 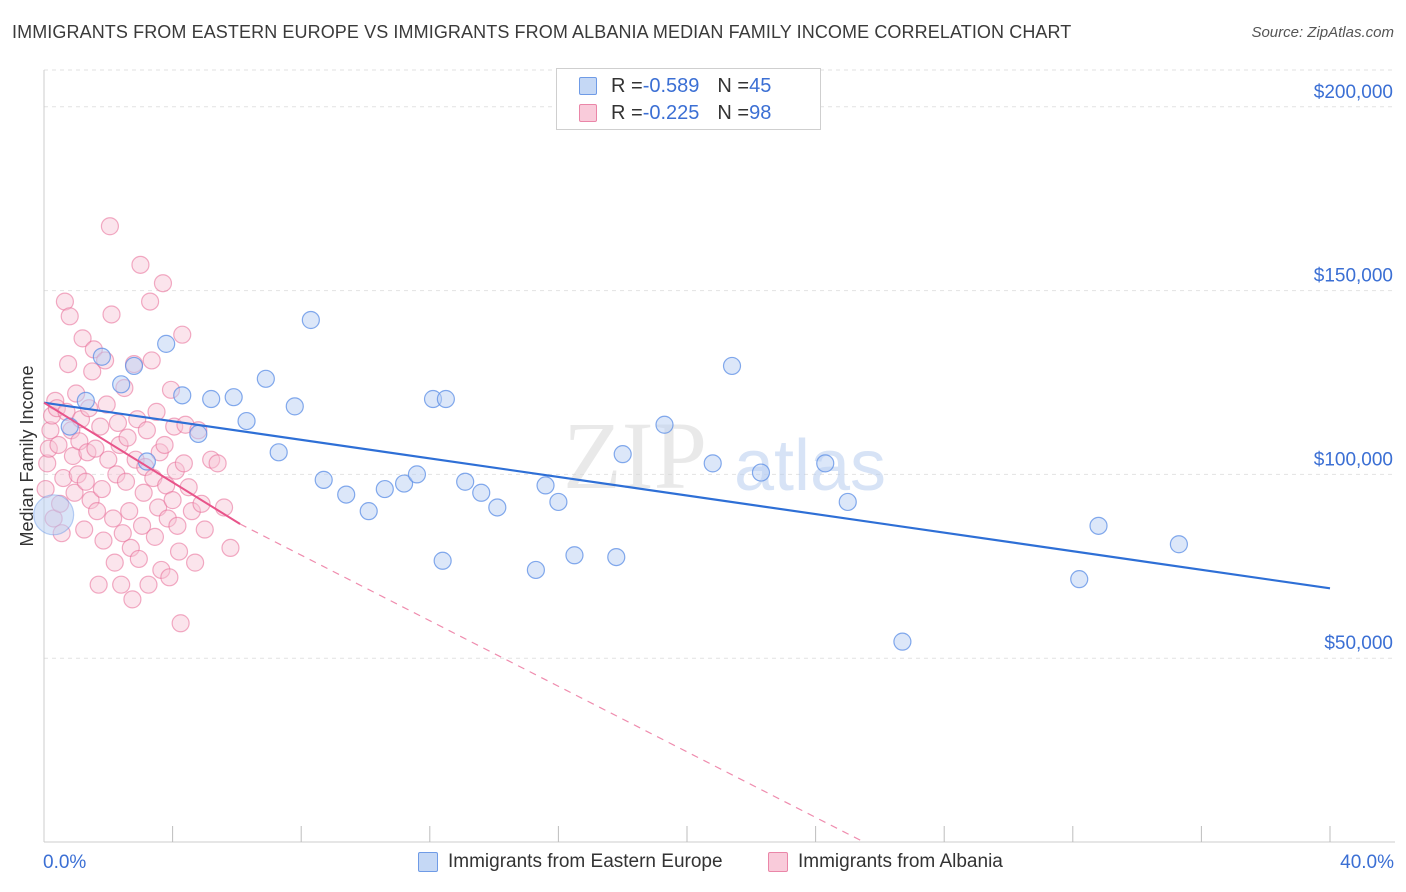 I want to click on series-albania, so click(x=138, y=425).